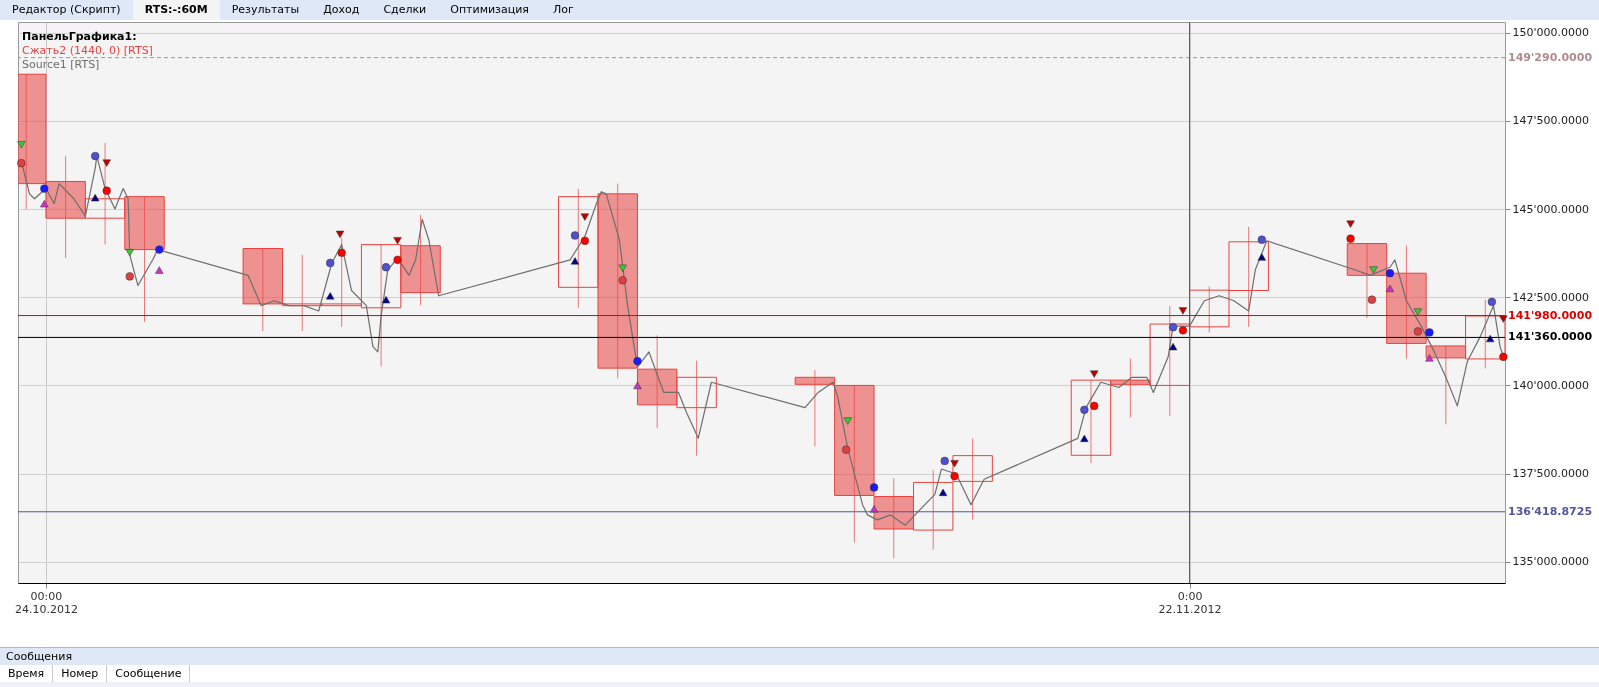  Describe the element at coordinates (1551, 209) in the screenshot. I see `y-tick-label: 145'000.0000` at that location.